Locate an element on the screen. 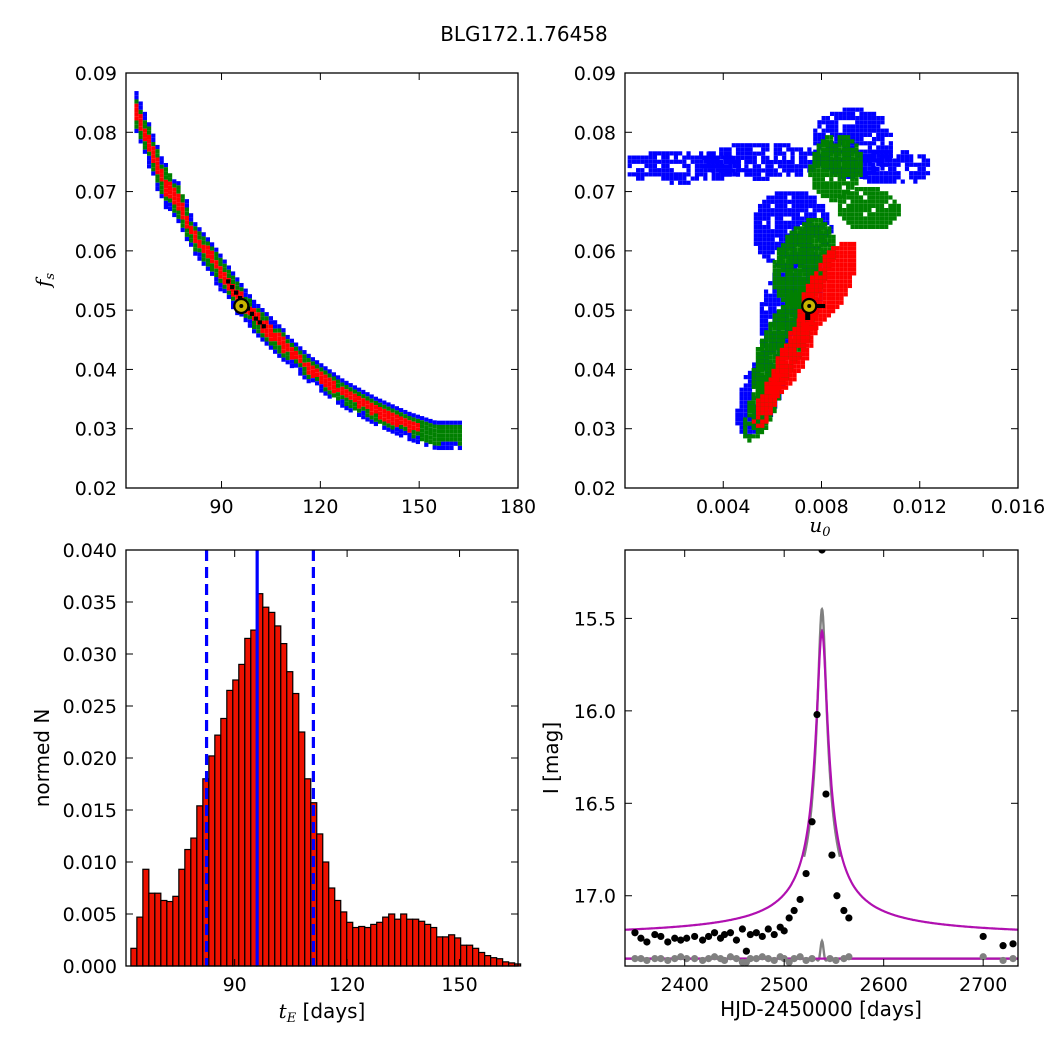  best-fit-dot is located at coordinates (241, 305).